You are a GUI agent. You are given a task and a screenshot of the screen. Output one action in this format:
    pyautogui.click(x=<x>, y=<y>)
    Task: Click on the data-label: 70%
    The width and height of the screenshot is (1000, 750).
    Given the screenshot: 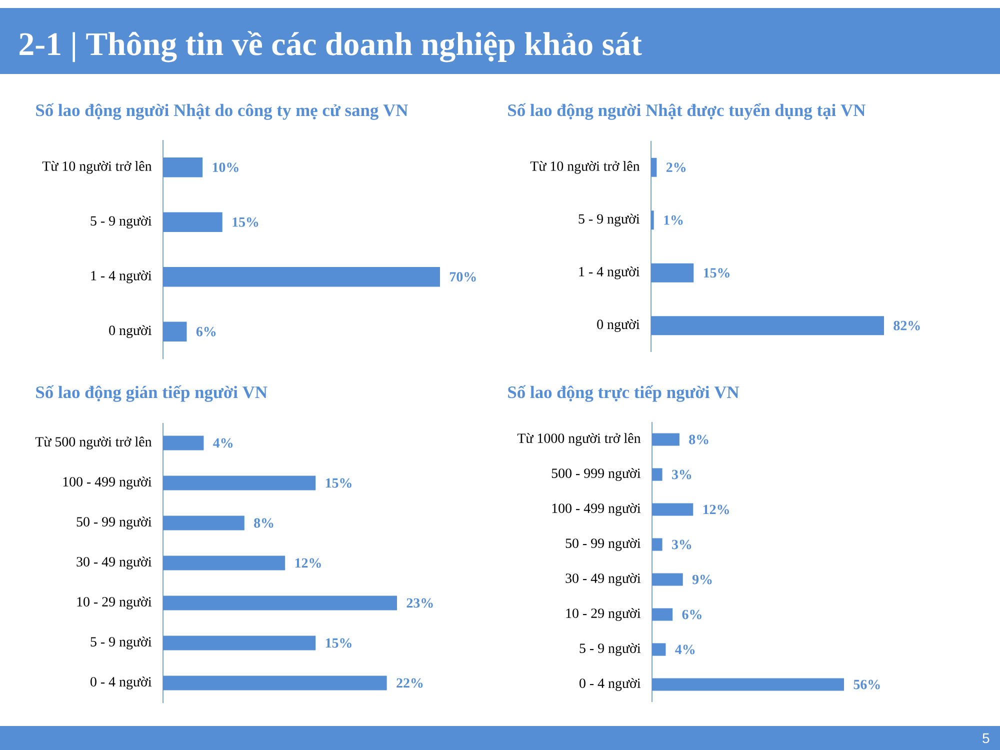 What is the action you would take?
    pyautogui.click(x=463, y=277)
    